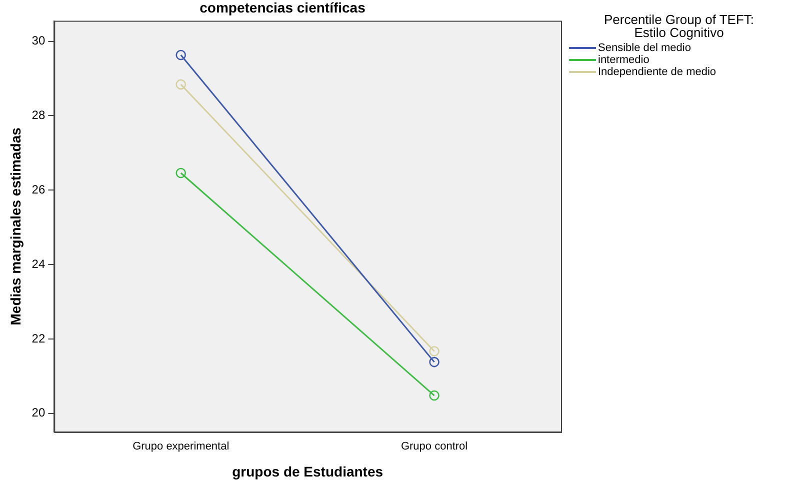 The height and width of the screenshot is (485, 806). What do you see at coordinates (39, 189) in the screenshot?
I see `y-tick-label: 26` at bounding box center [39, 189].